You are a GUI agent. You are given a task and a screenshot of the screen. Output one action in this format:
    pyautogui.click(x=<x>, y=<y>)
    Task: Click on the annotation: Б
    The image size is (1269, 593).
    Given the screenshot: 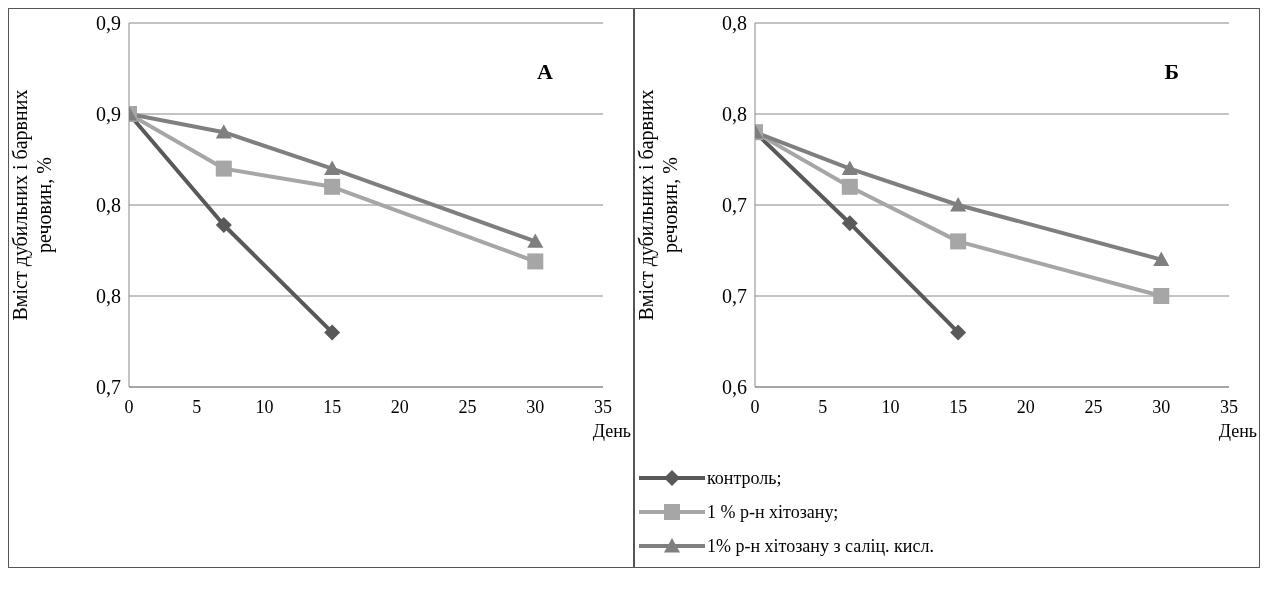 What is the action you would take?
    pyautogui.click(x=1171, y=72)
    